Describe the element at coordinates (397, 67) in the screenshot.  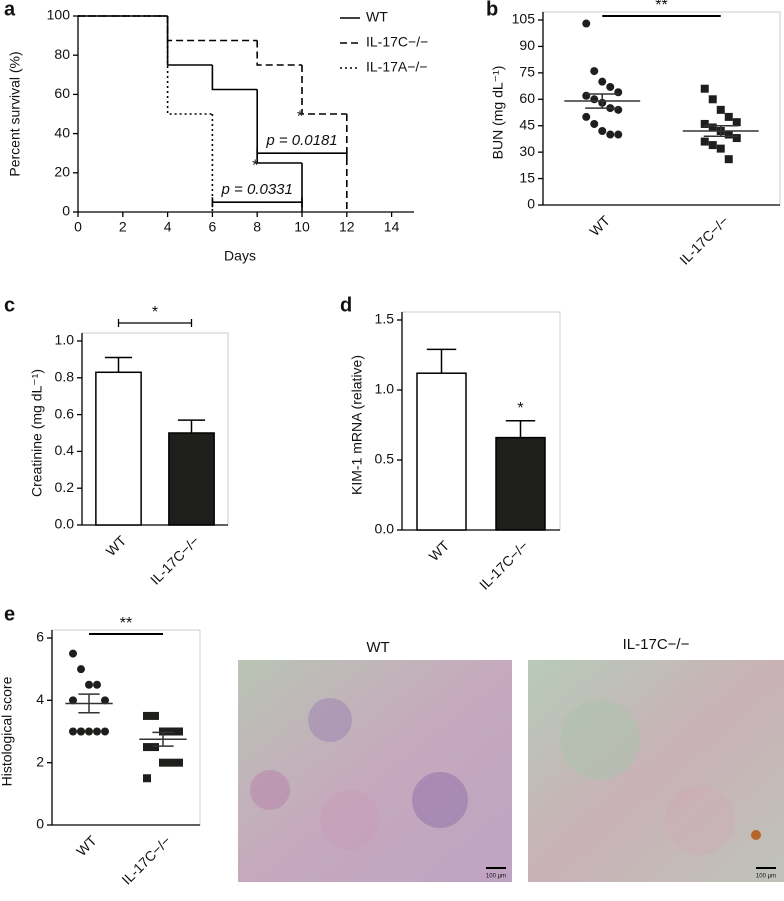
I see `legend-label: IL-17A−/−` at that location.